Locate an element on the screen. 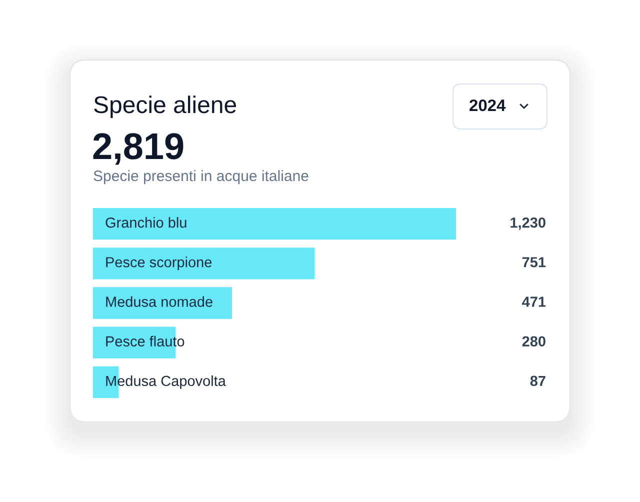  chart-title: Specie aliene is located at coordinates (165, 107).